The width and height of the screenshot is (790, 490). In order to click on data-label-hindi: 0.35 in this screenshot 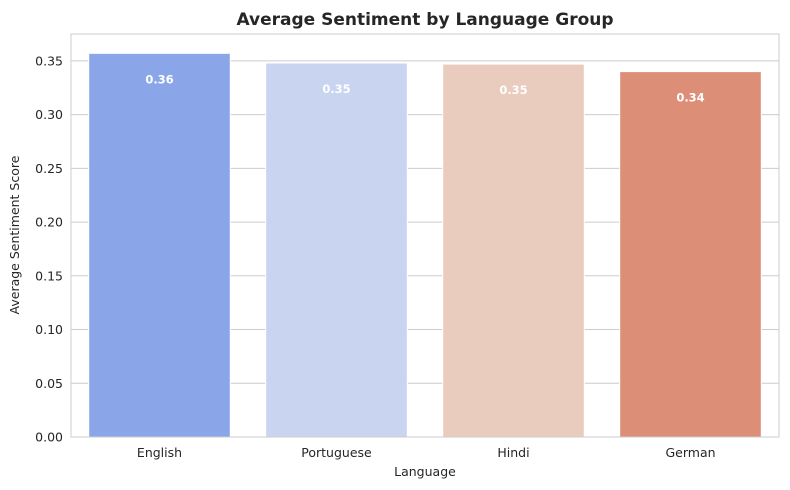, I will do `click(513, 90)`.